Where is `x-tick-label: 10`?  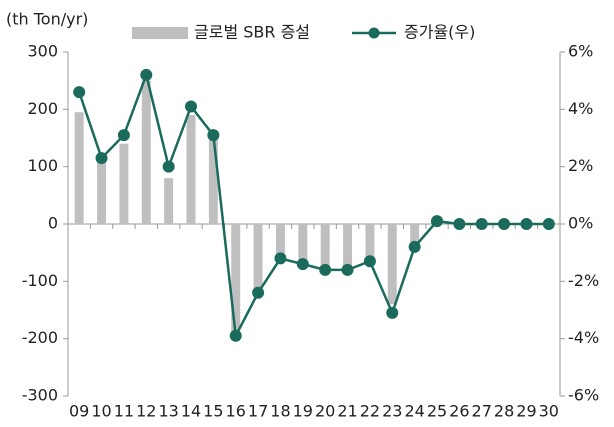 x-tick-label: 10 is located at coordinates (101, 411).